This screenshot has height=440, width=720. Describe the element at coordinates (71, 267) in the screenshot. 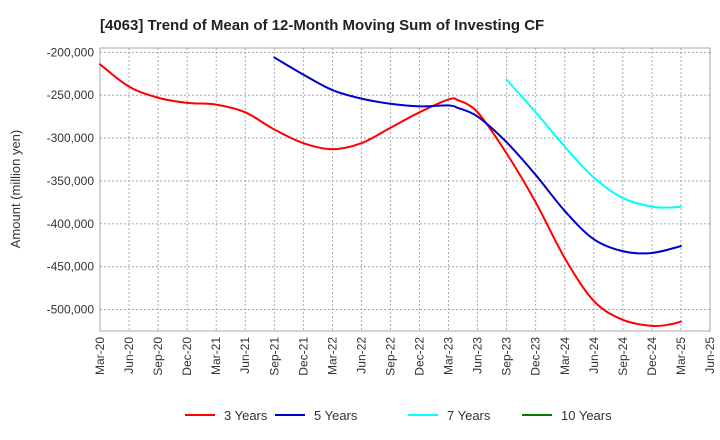

I see `y-tick-label: -450,000` at that location.